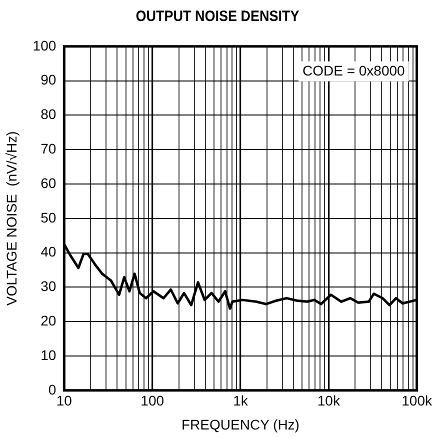 The image size is (435, 438). Describe the element at coordinates (52, 389) in the screenshot. I see `y-tick-label: 0` at that location.